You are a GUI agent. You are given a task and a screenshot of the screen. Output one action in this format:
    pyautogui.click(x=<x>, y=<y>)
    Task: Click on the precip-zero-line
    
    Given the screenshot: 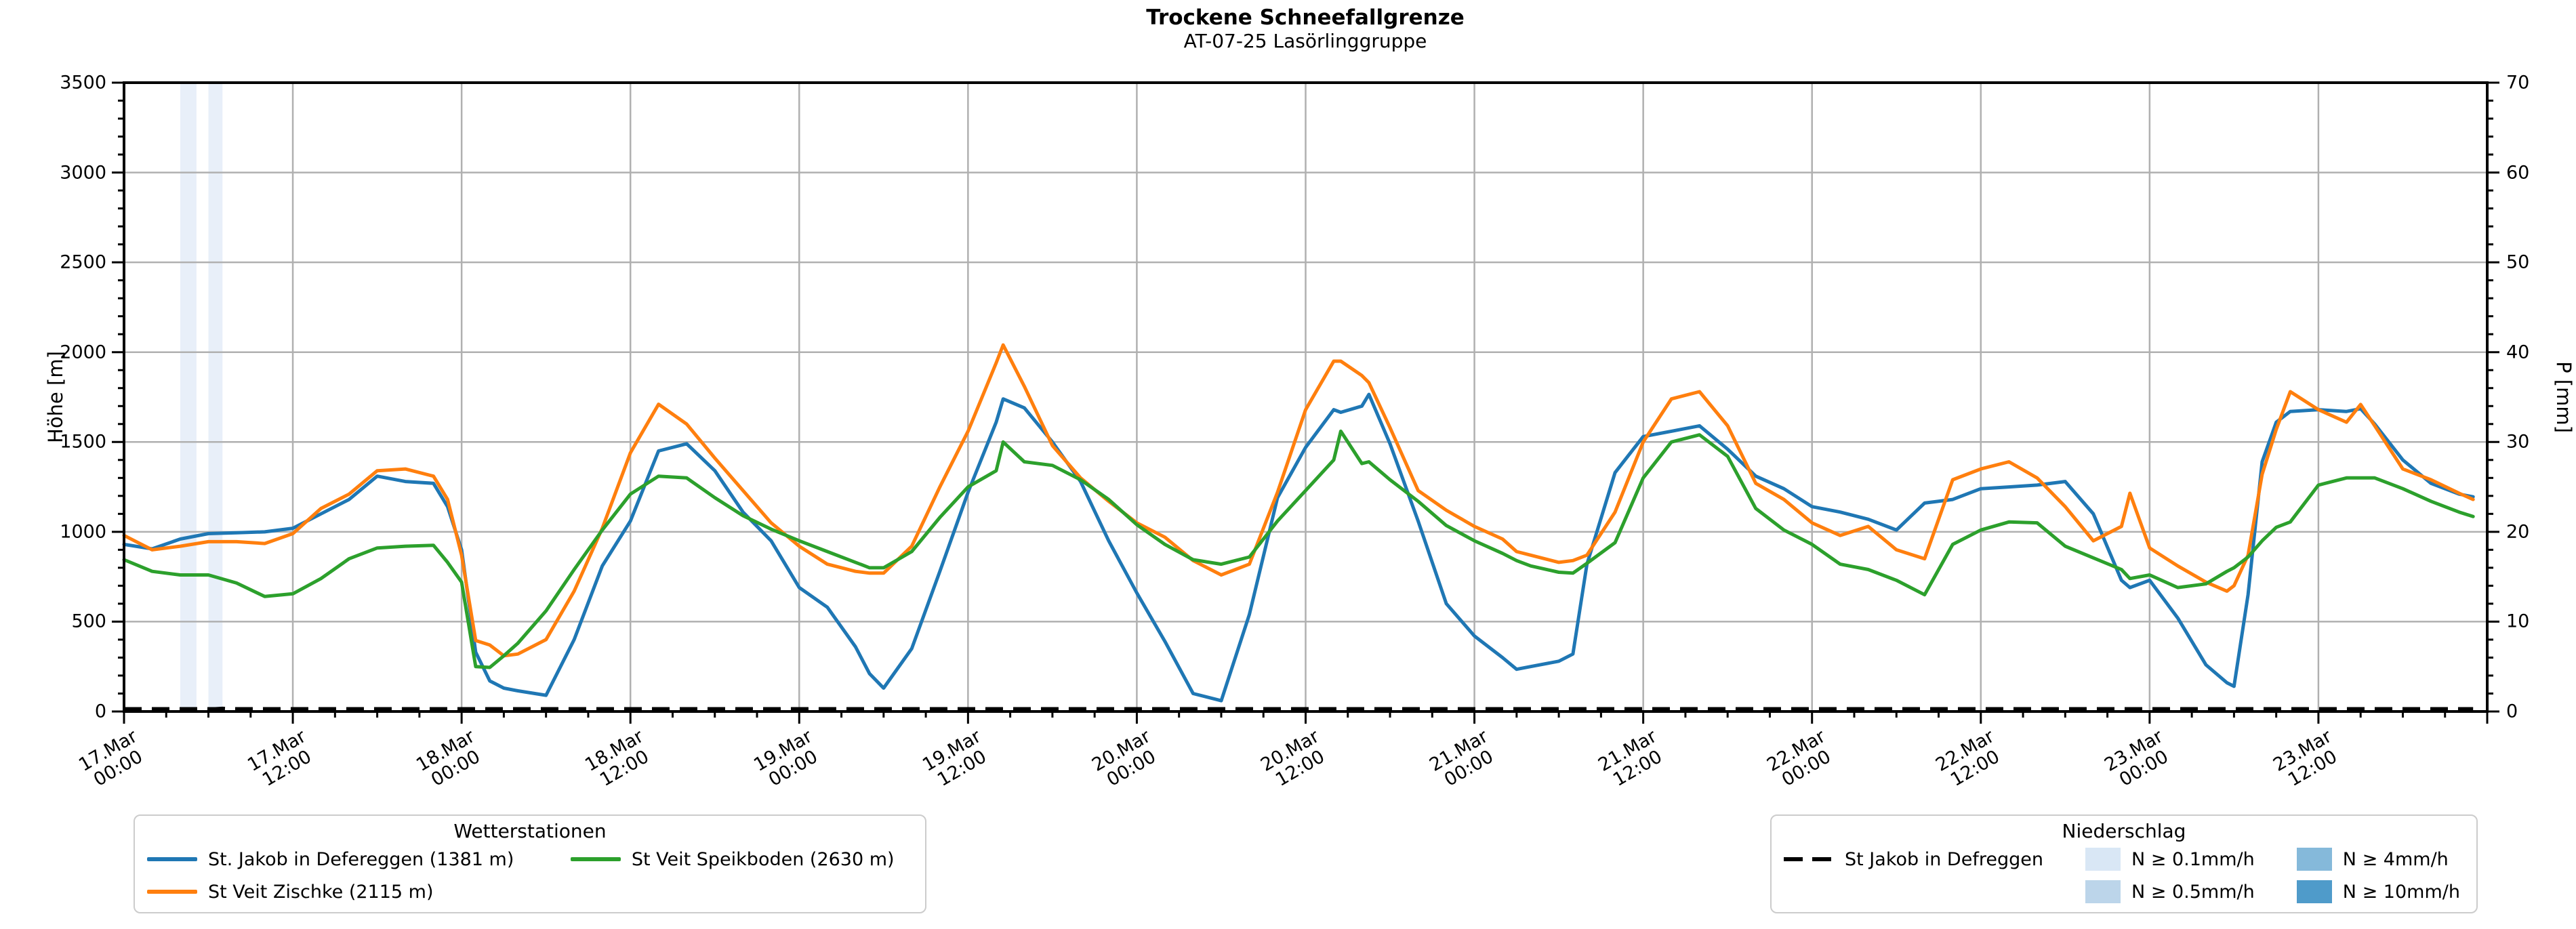 What is the action you would take?
    pyautogui.click(x=1299, y=708)
    